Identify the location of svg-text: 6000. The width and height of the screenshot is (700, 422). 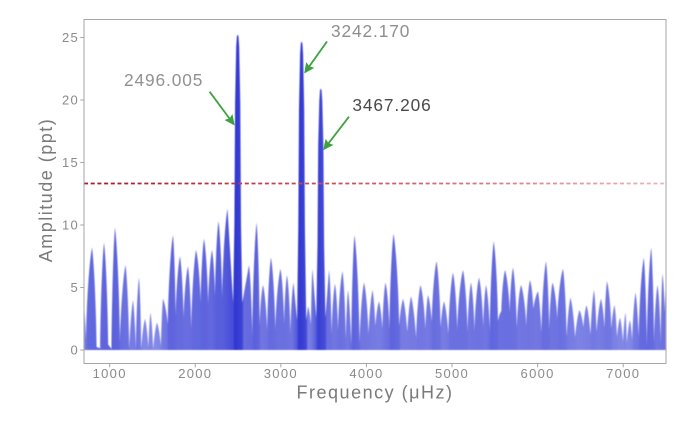
(538, 373).